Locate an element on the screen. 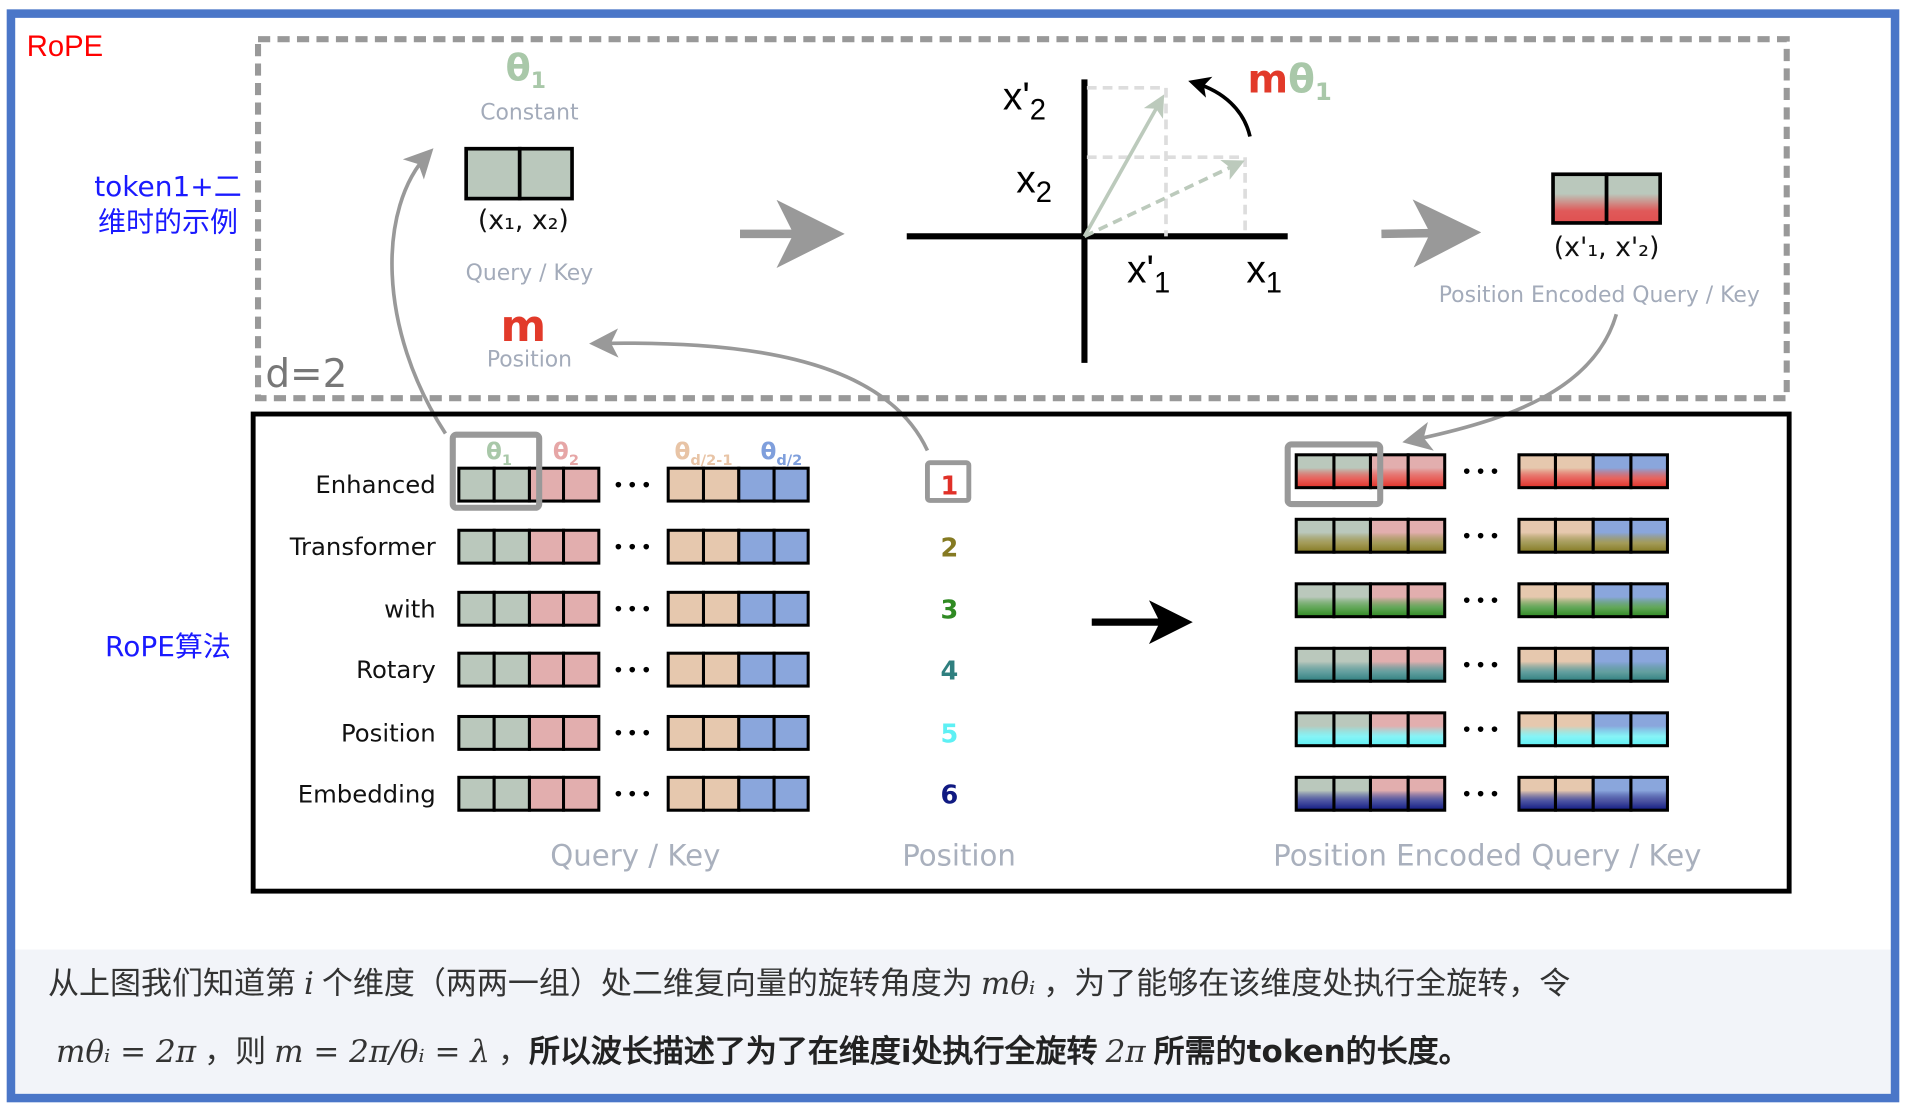 This screenshot has height=1108, width=1906. theta-headers: θ1 θ2 θd/2-1 θd/2 is located at coordinates (644, 454).